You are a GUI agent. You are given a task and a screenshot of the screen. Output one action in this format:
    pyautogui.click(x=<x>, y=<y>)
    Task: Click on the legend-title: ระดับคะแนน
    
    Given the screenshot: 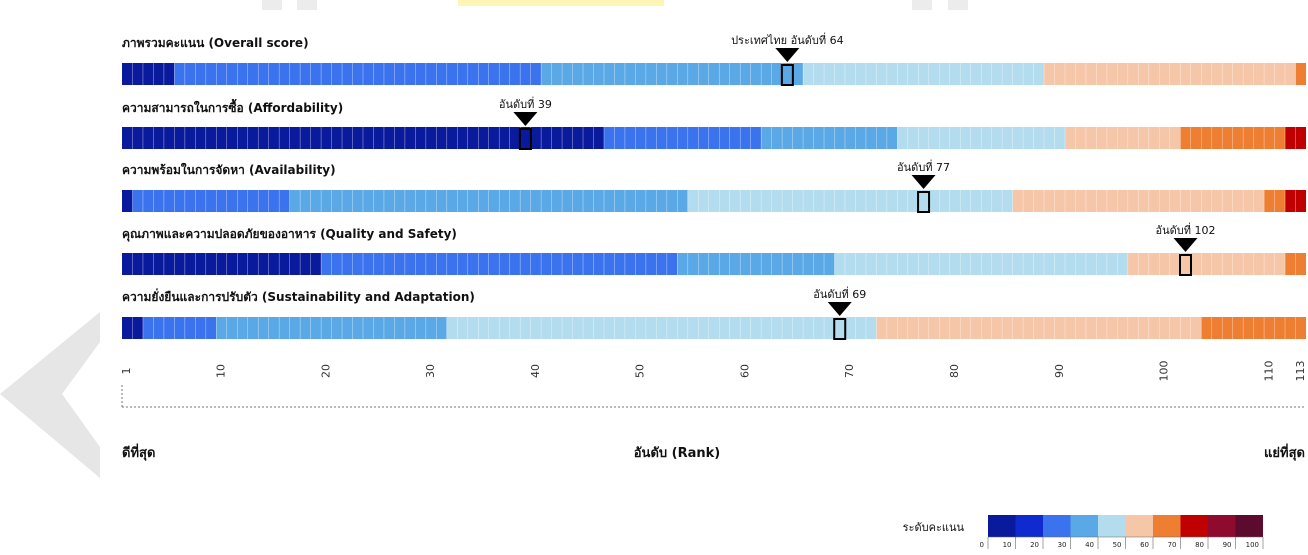 What is the action you would take?
    pyautogui.click(x=934, y=527)
    